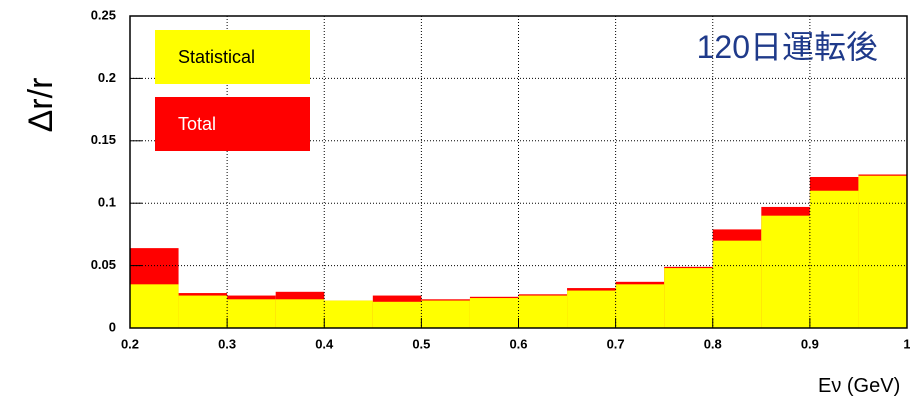 The width and height of the screenshot is (910, 403). What do you see at coordinates (859, 386) in the screenshot?
I see `x-axis-label: Eν (GeV)` at bounding box center [859, 386].